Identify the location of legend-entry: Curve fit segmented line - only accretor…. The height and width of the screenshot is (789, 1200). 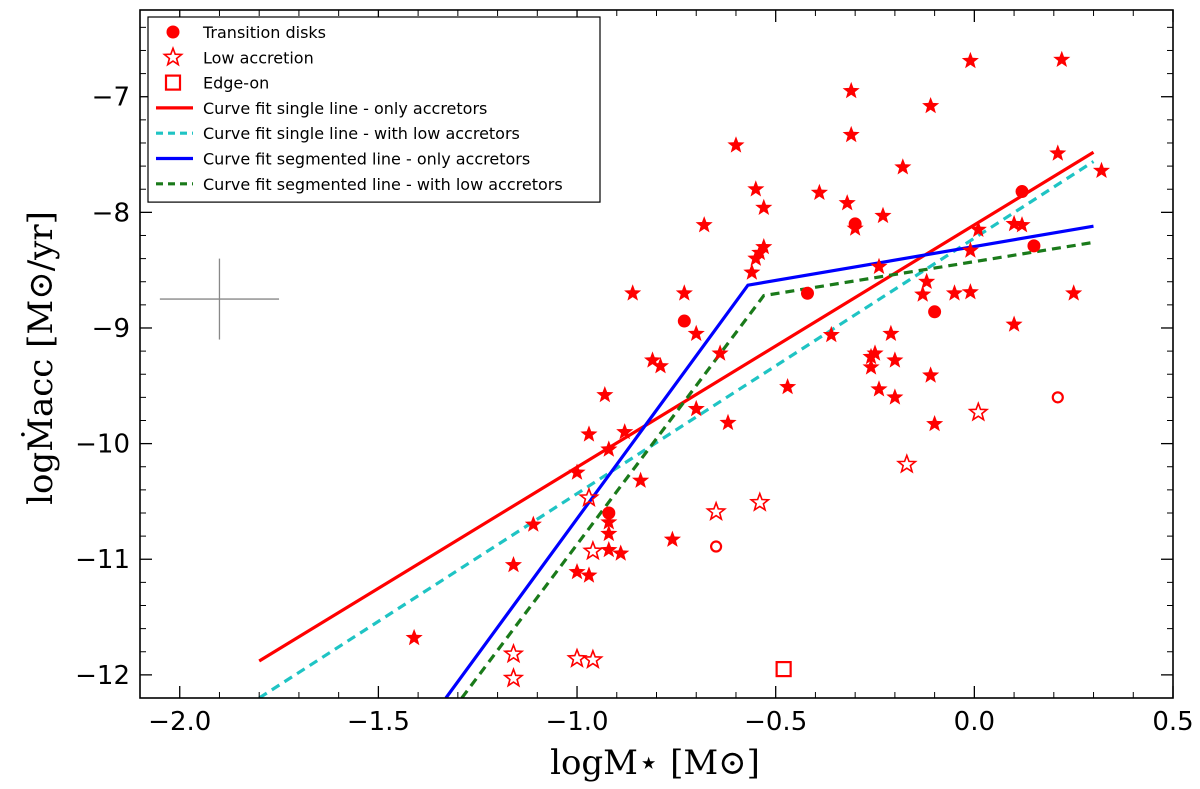
(343, 159).